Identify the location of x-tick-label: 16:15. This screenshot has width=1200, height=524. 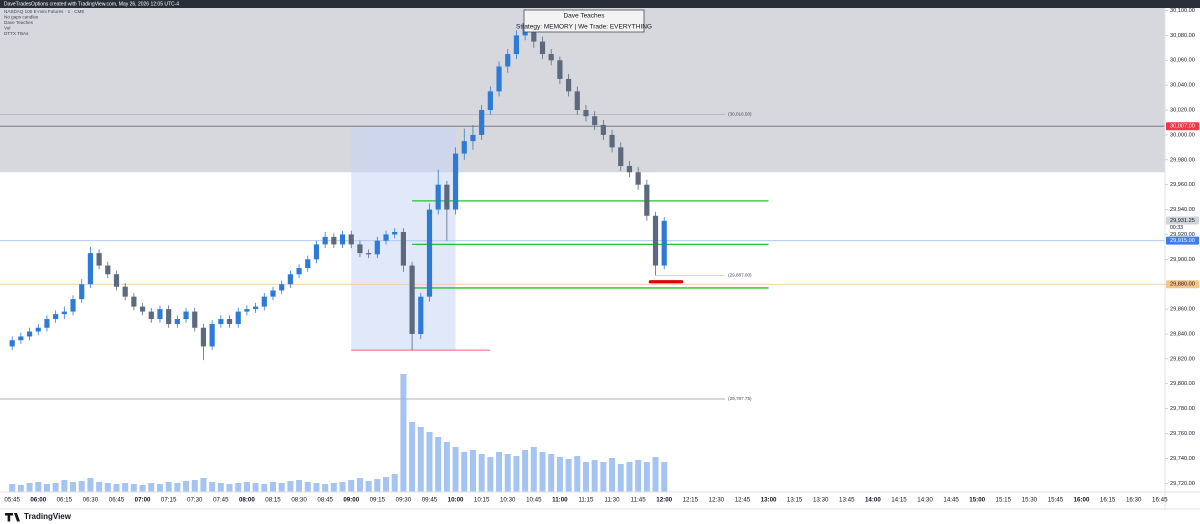
(1108, 500).